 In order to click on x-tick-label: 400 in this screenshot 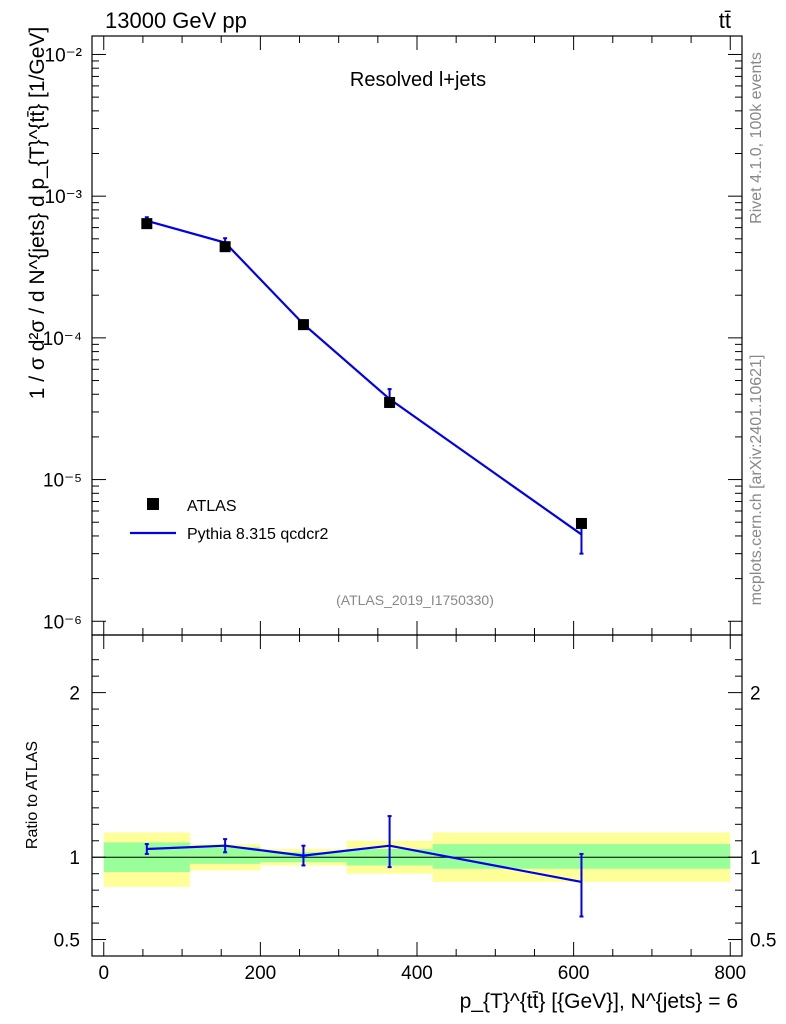, I will do `click(417, 973)`.